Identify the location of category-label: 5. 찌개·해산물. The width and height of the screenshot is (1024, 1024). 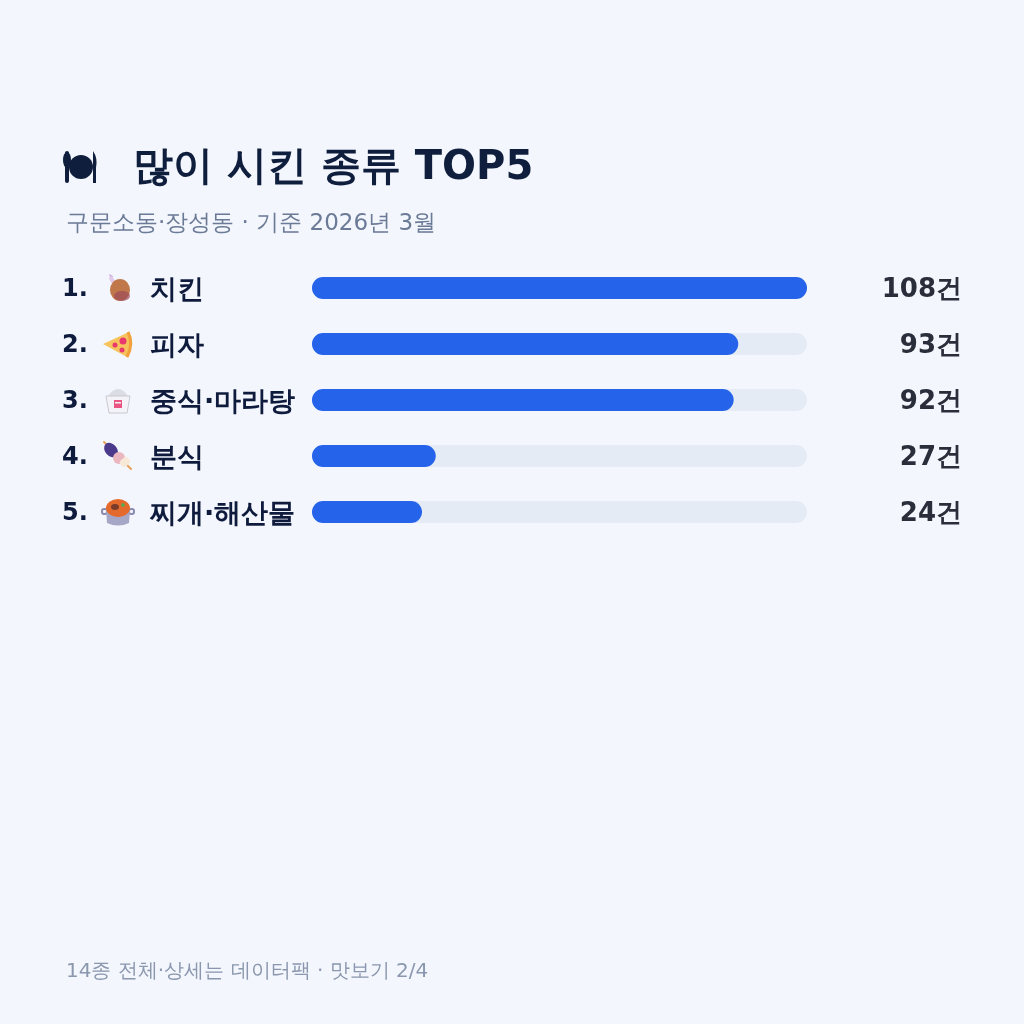
(179, 512).